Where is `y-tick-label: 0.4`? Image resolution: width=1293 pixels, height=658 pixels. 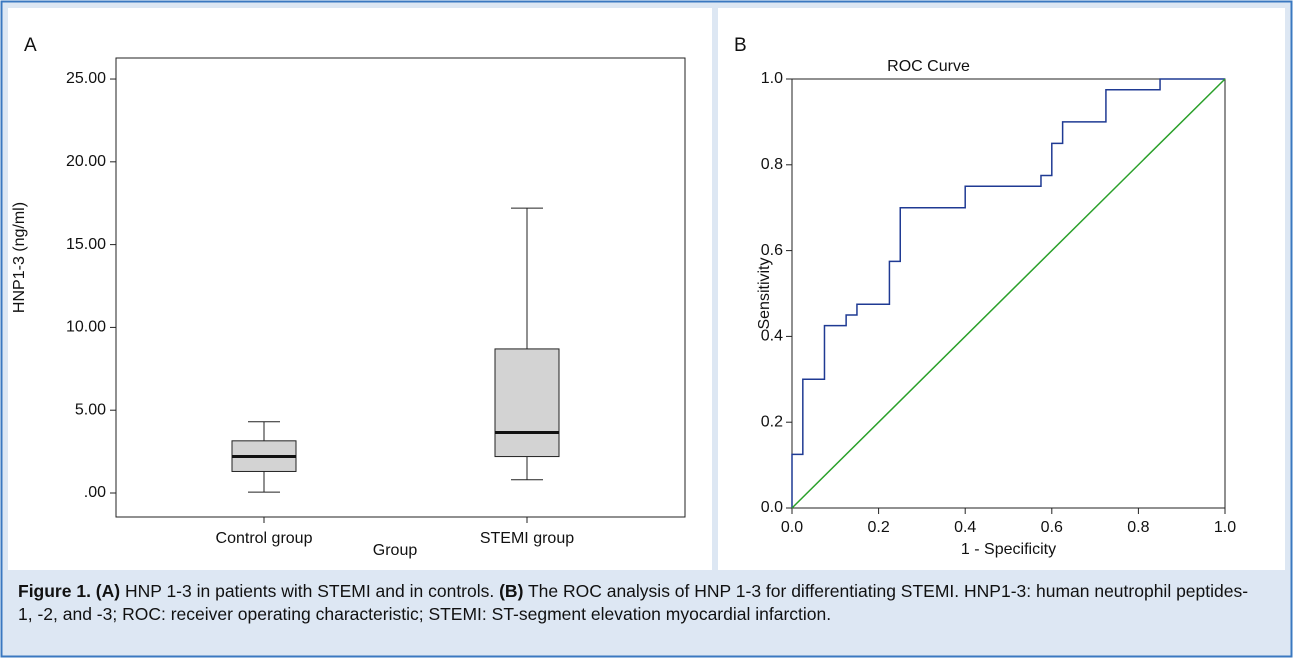
y-tick-label: 0.4 is located at coordinates (772, 336).